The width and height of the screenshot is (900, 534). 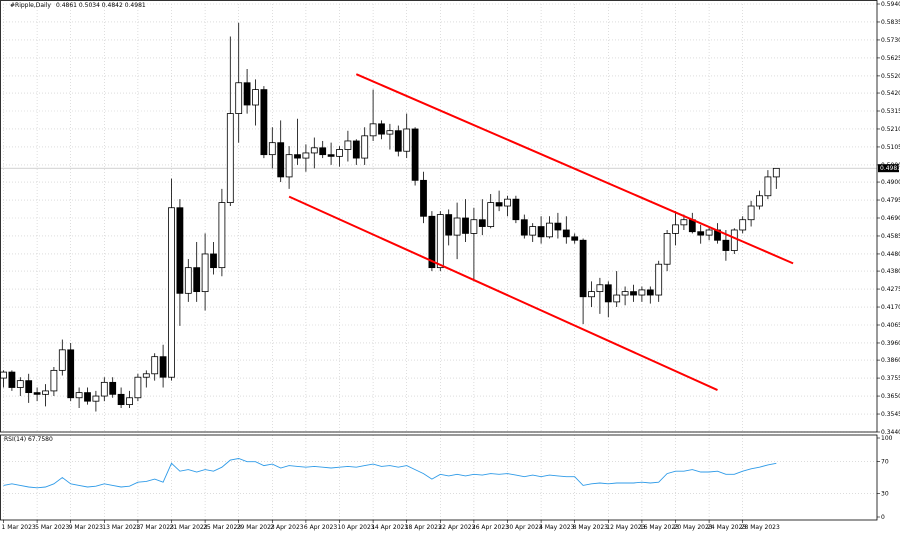 What do you see at coordinates (693, 527) in the screenshot?
I see `date-tick-label: 20 May 2023` at bounding box center [693, 527].